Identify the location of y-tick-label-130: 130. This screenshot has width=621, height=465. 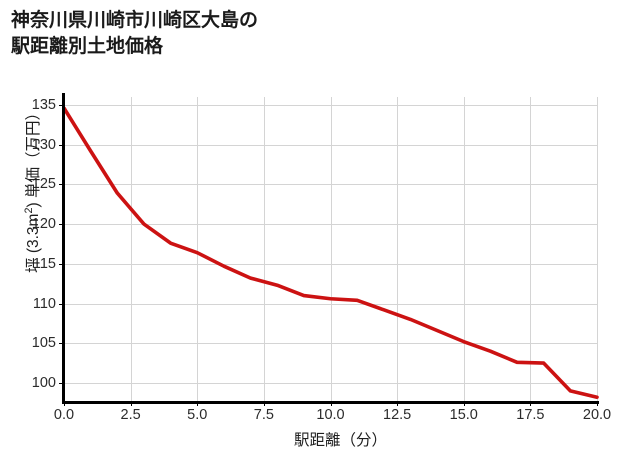
(43, 144).